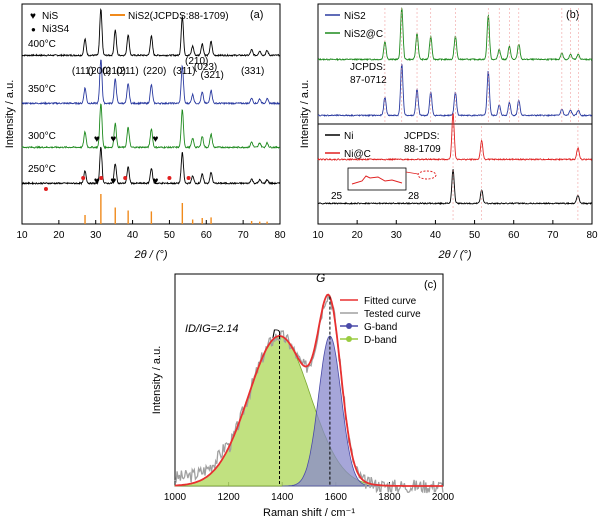 Image resolution: width=600 pixels, height=524 pixels. Describe the element at coordinates (42, 169) in the screenshot. I see `label-250c: 250°C` at that location.